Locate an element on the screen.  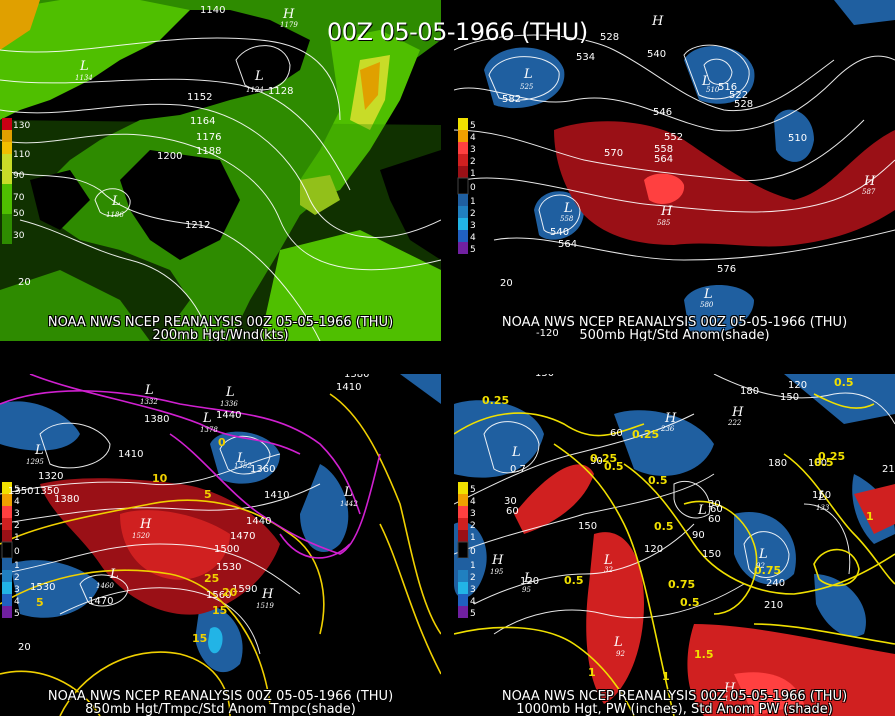
pw-label: 1 is located at coordinates (870, 516).